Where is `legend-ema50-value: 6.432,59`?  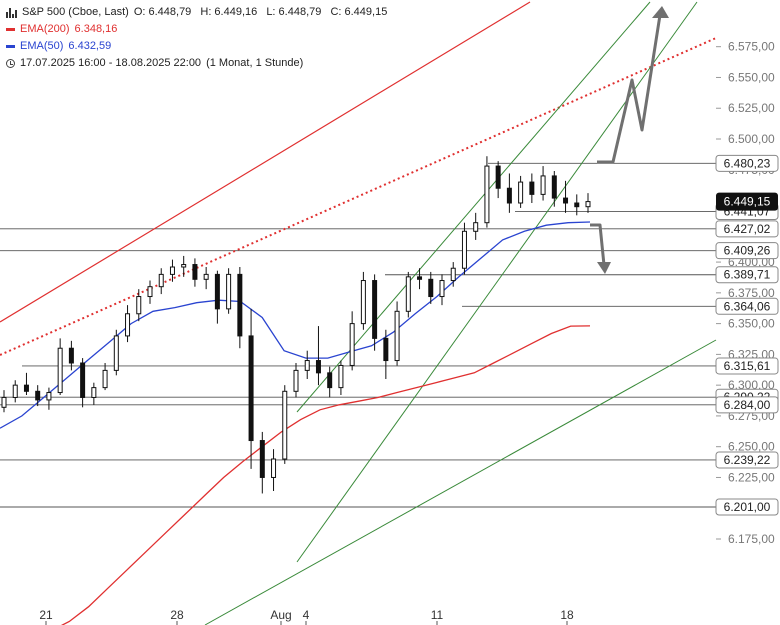
legend-ema50-value: 6.432,59 is located at coordinates (90, 46).